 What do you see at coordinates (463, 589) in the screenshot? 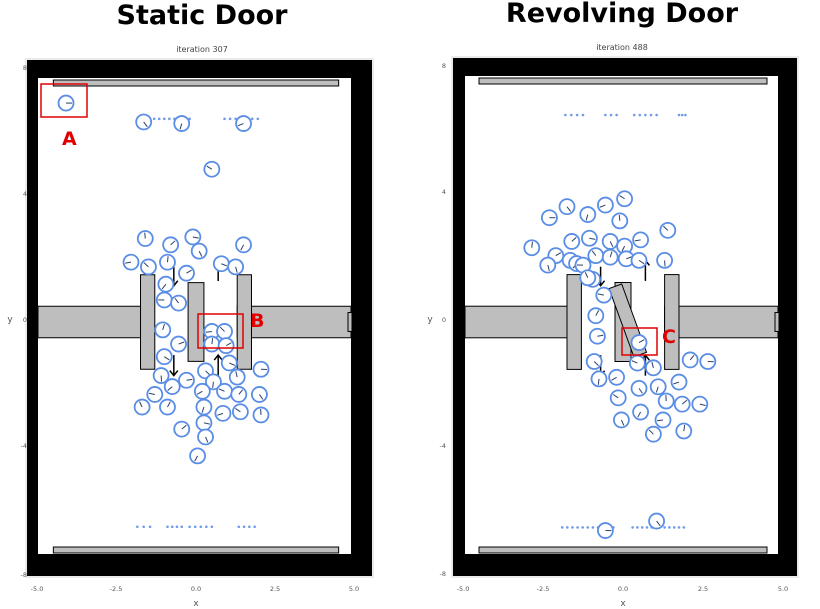
I see `x-tick: -5.0` at bounding box center [463, 589].